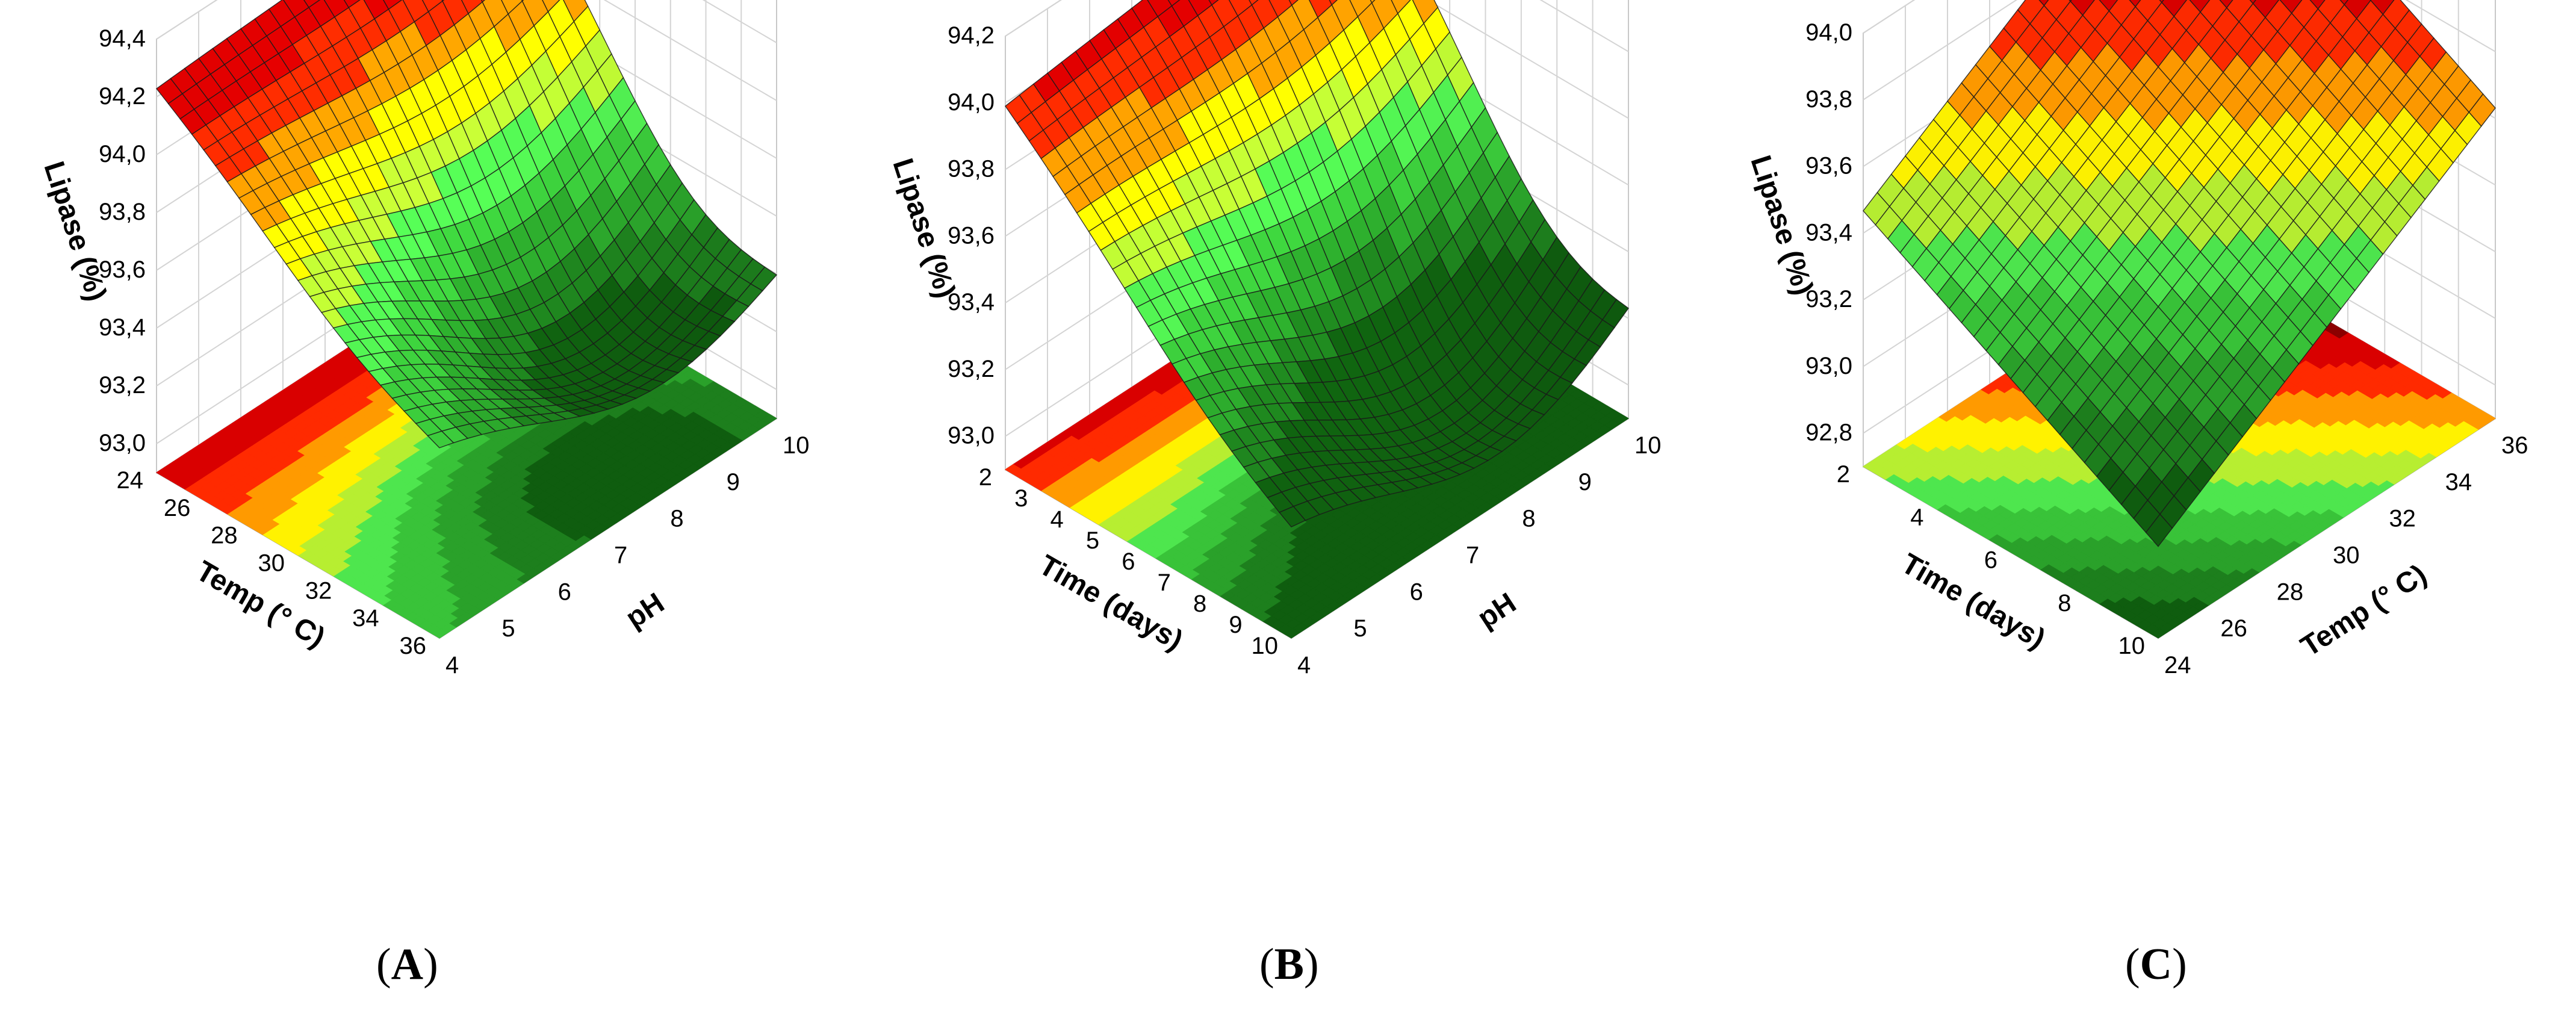 The height and width of the screenshot is (1018, 2576). What do you see at coordinates (1128, 561) in the screenshot?
I see `x-tick-label: 6` at bounding box center [1128, 561].